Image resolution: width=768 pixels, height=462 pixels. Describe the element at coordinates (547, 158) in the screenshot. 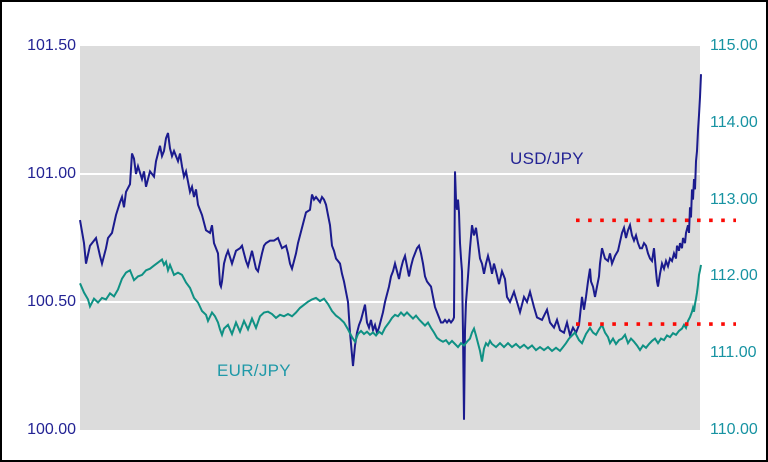

I see `usdjpy-series-label: USD/JPY` at that location.